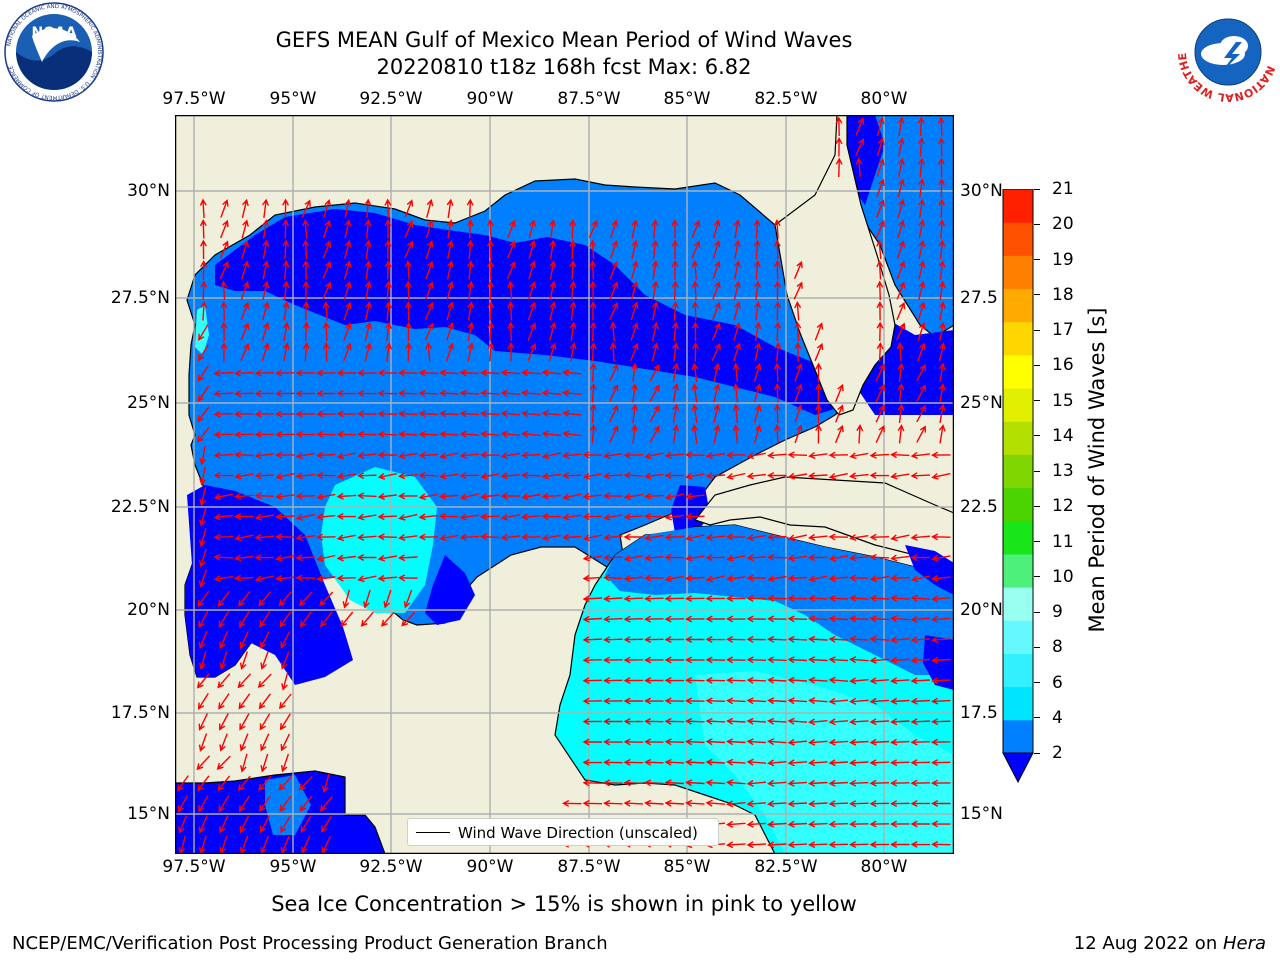  What do you see at coordinates (1063, 259) in the screenshot?
I see `colorbar-tick-label: 19` at bounding box center [1063, 259].